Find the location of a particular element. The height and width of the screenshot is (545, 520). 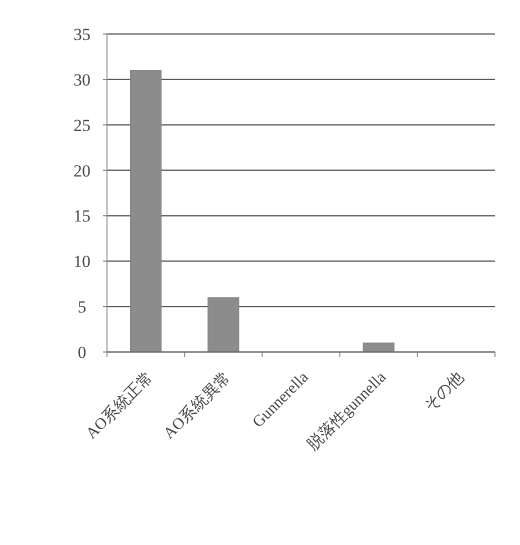

y-tick-label: 35 is located at coordinates (82, 34).